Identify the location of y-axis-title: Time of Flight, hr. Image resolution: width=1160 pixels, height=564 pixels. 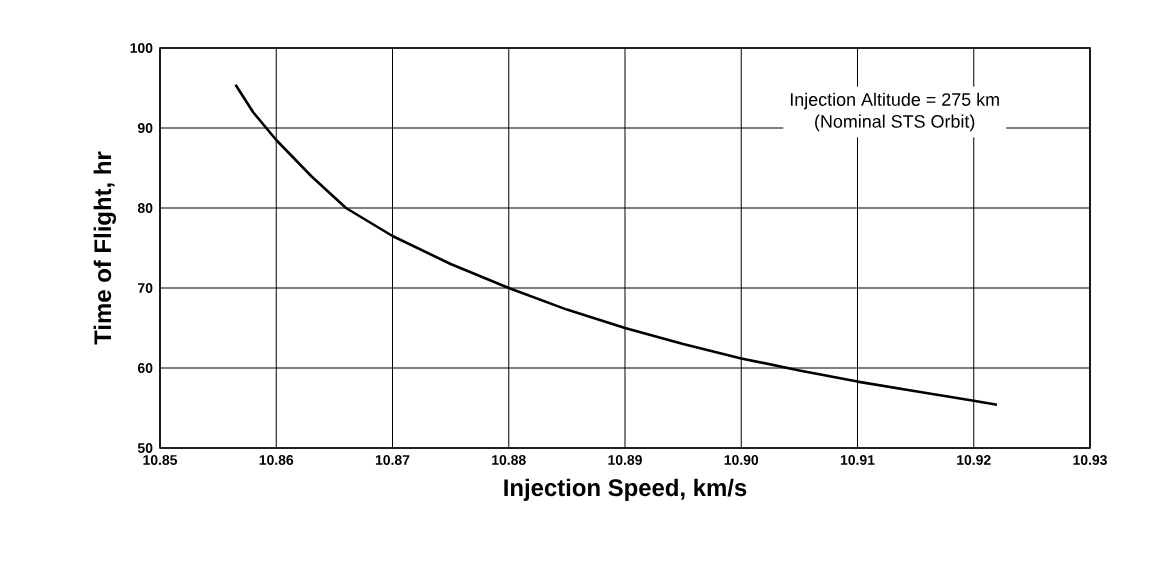
(104, 248).